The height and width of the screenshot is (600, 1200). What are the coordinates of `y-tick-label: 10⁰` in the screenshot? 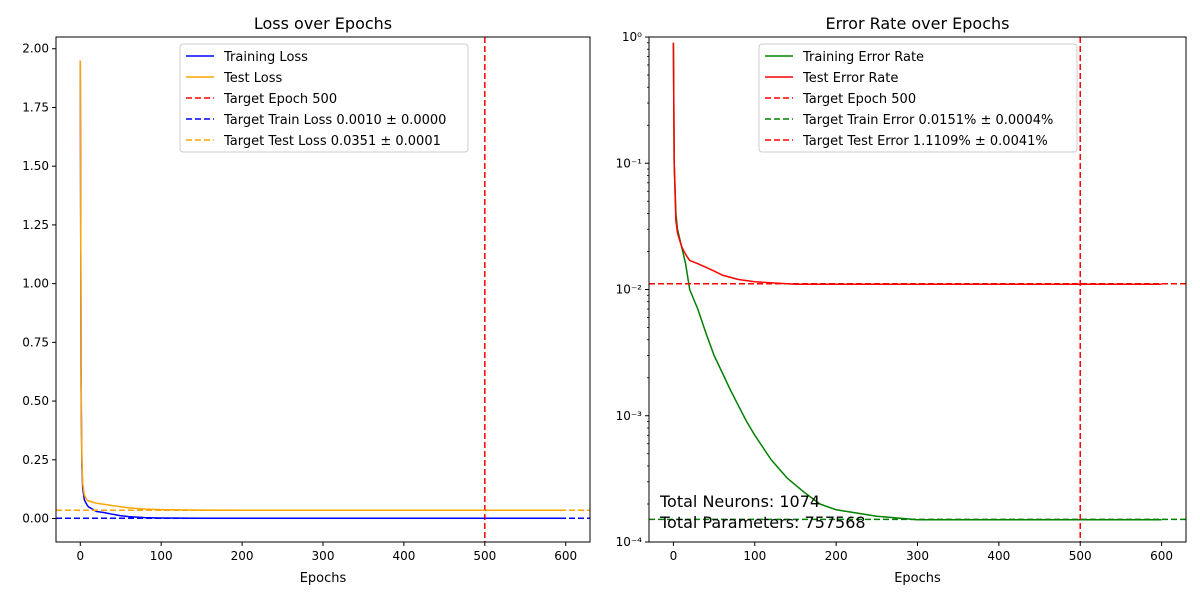 It's located at (632, 37).